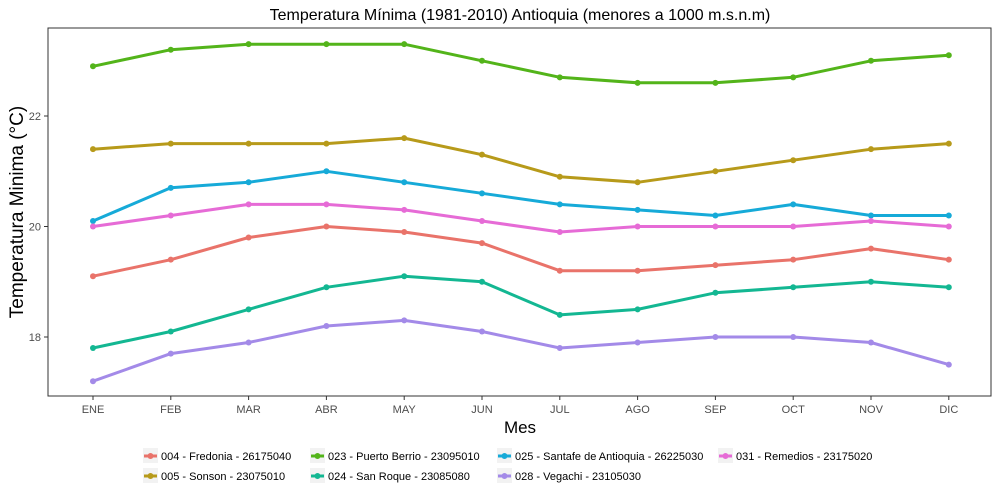 The image size is (1000, 500). I want to click on legend-label: 004 - Fredonia - 26175040, so click(226, 457).